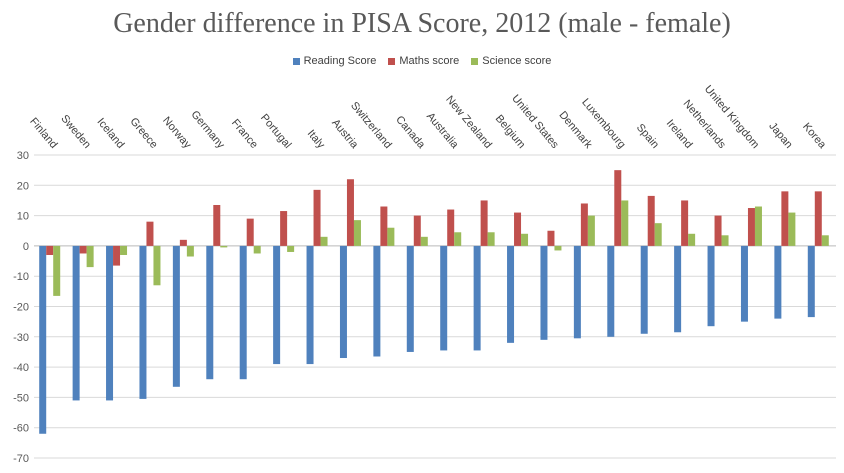 Image resolution: width=844 pixels, height=473 pixels. Describe the element at coordinates (276, 131) in the screenshot. I see `x-tick-label: Portugal` at that location.